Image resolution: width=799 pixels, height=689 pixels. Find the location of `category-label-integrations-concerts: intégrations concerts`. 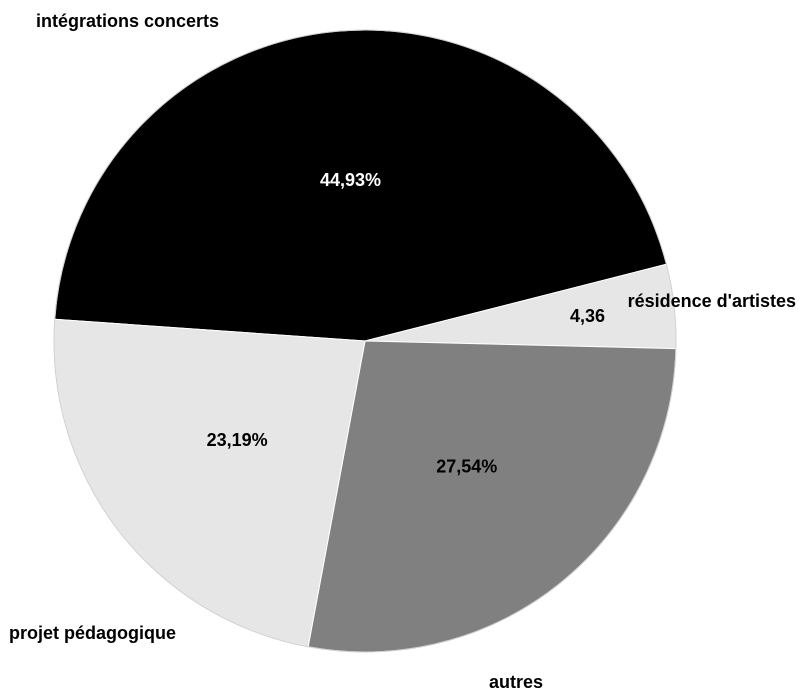

category-label-integrations-concerts: intégrations concerts is located at coordinates (127, 21).